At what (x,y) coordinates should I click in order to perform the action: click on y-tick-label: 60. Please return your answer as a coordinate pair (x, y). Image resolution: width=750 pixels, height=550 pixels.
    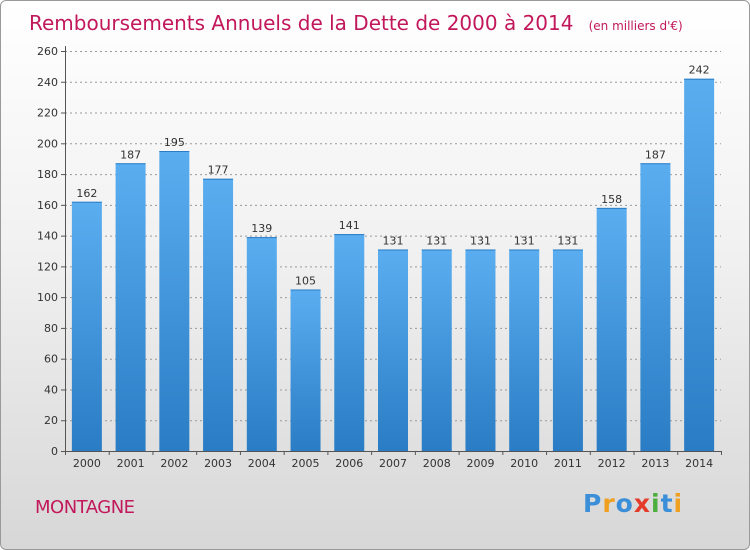
    Looking at the image, I should click on (51, 359).